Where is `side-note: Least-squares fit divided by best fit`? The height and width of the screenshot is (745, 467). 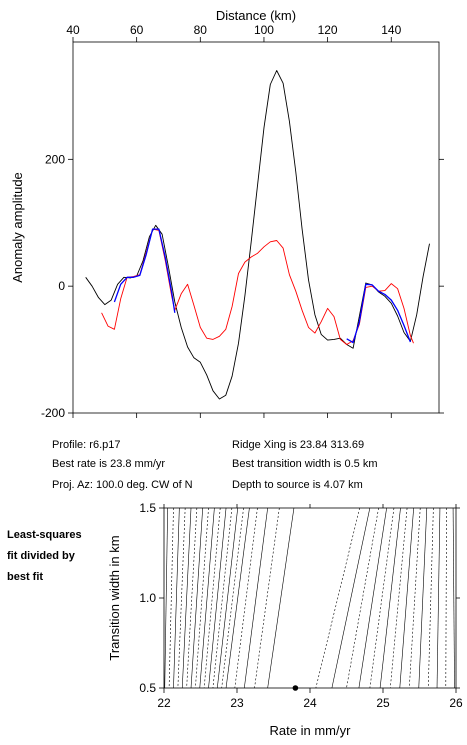
side-note: Least-squares fit divided by best fit is located at coordinates (57, 556).